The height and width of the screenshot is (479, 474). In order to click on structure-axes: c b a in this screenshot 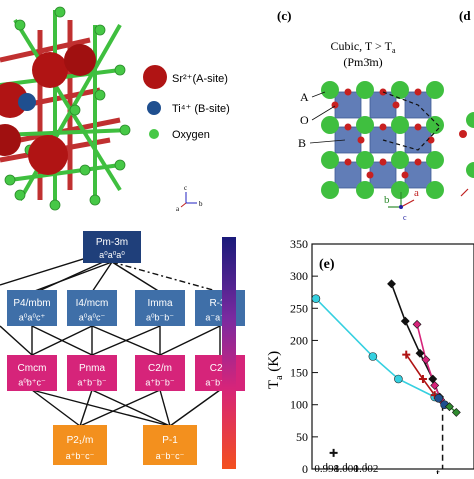, I will do `click(189, 198)`.